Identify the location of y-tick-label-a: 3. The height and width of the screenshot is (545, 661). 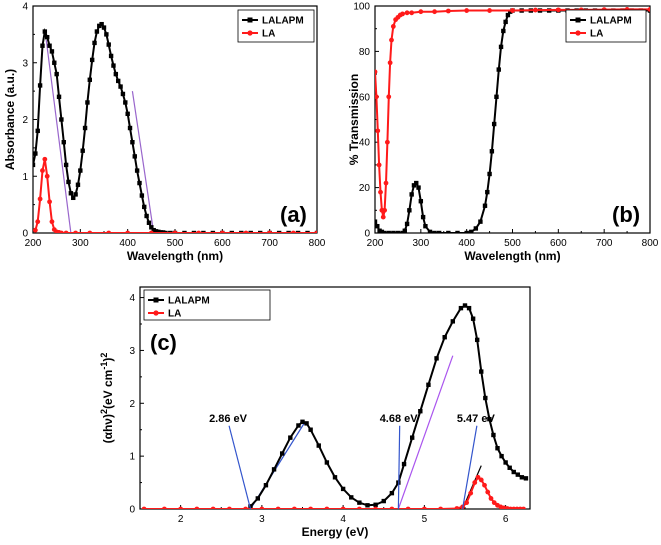
(25, 63).